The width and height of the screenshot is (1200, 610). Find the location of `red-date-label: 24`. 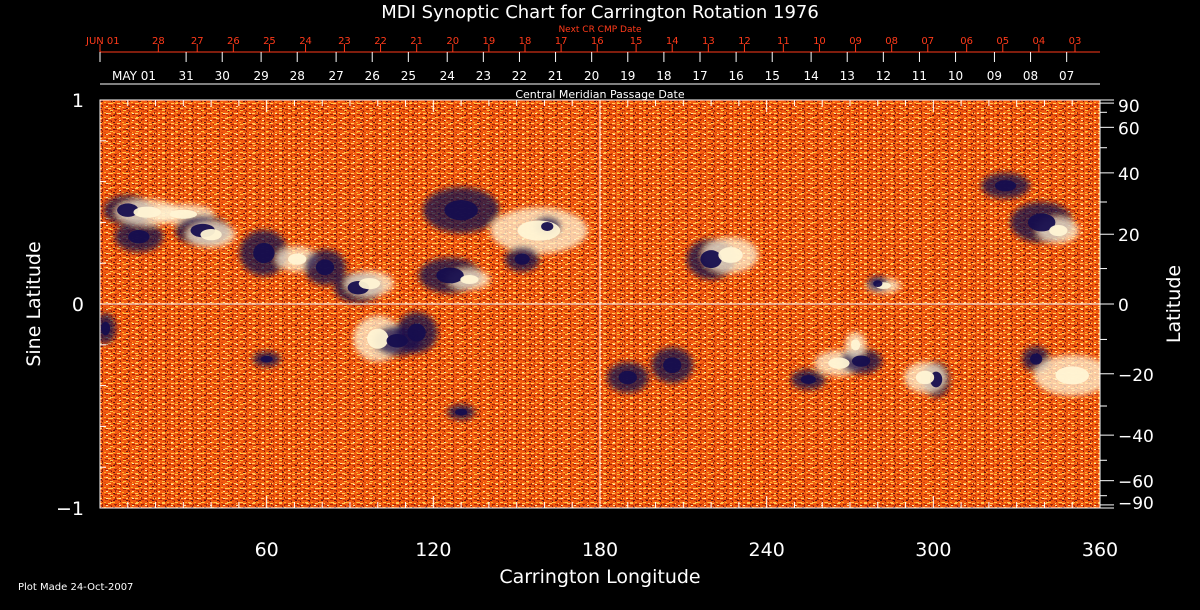

red-date-label: 24 is located at coordinates (305, 41).